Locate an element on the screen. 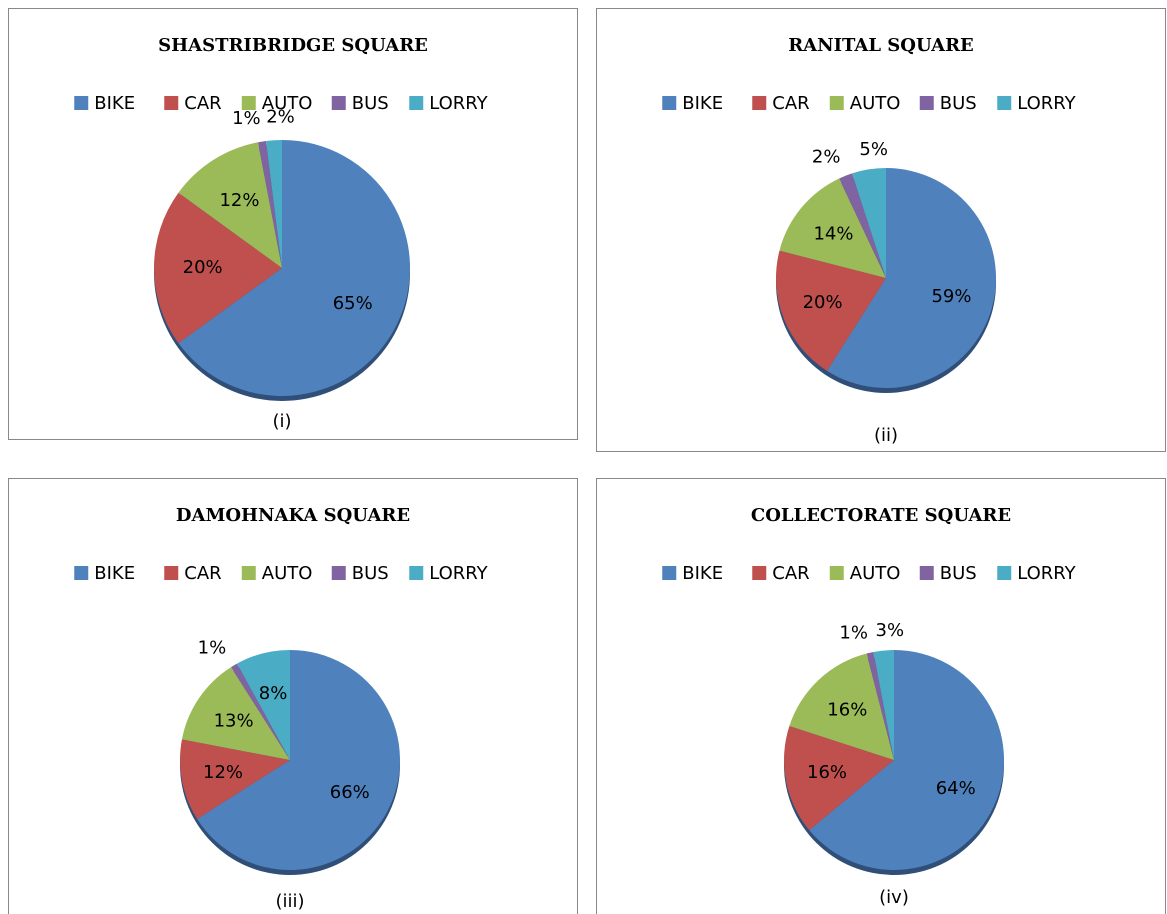 Image resolution: width=1167 pixels, height=914 pixels. data-label: 8% is located at coordinates (273, 693).